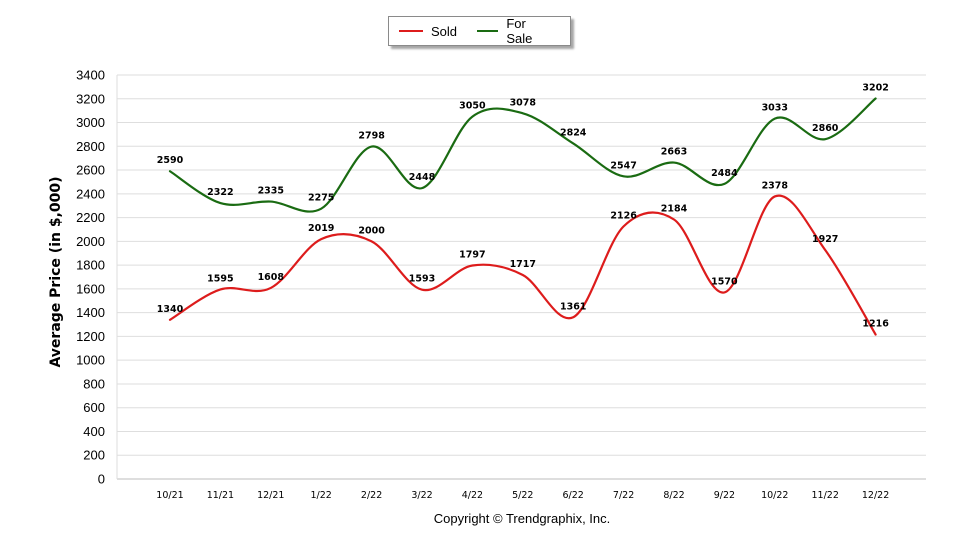 This screenshot has width=960, height=550. I want to click on x-tick-label: 8/22, so click(673, 495).